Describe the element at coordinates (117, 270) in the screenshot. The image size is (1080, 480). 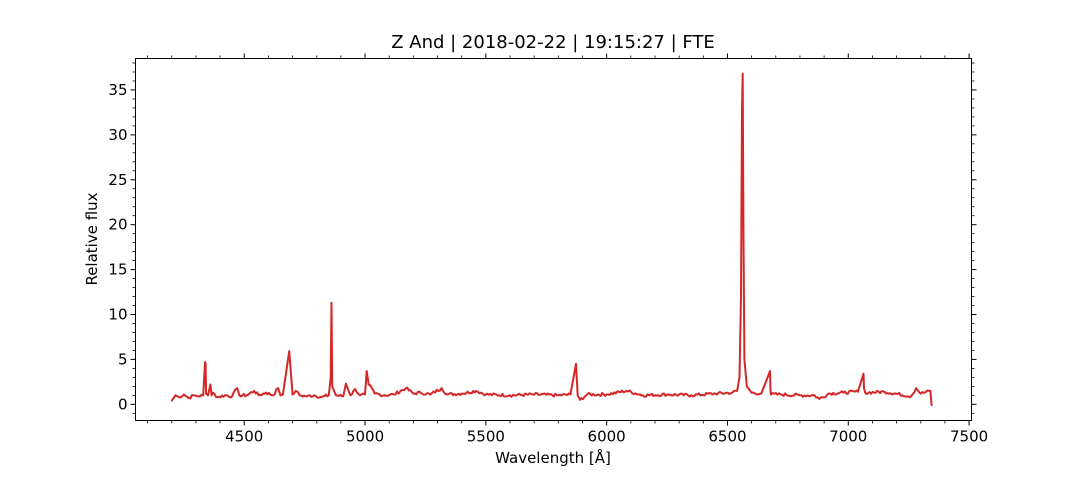
I see `y-tick-label: 15` at that location.